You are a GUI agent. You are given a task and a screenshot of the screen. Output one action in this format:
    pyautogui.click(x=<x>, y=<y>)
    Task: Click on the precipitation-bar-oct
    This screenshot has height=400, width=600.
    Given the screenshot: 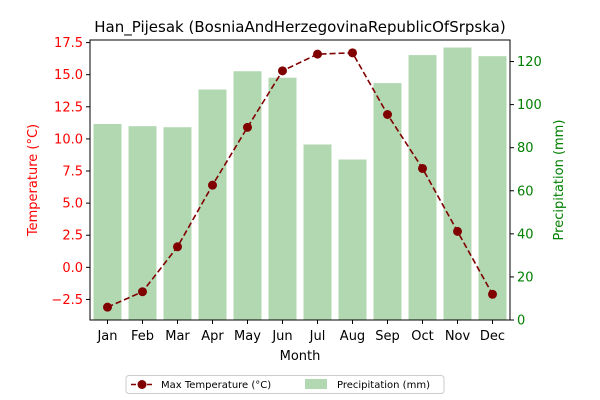 What is the action you would take?
    pyautogui.click(x=422, y=187)
    